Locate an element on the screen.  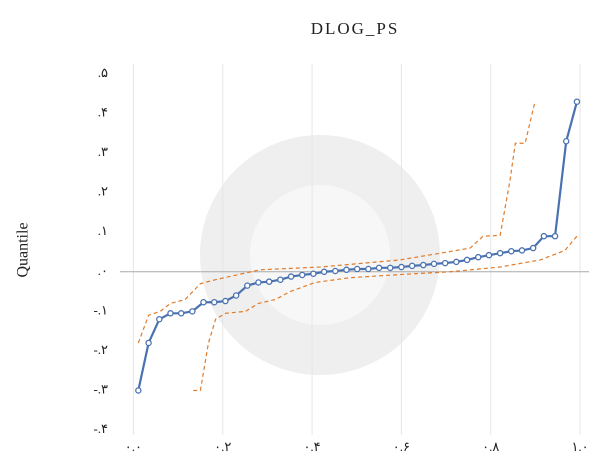
y-tick-label: .۰ is located at coordinates (103, 270).